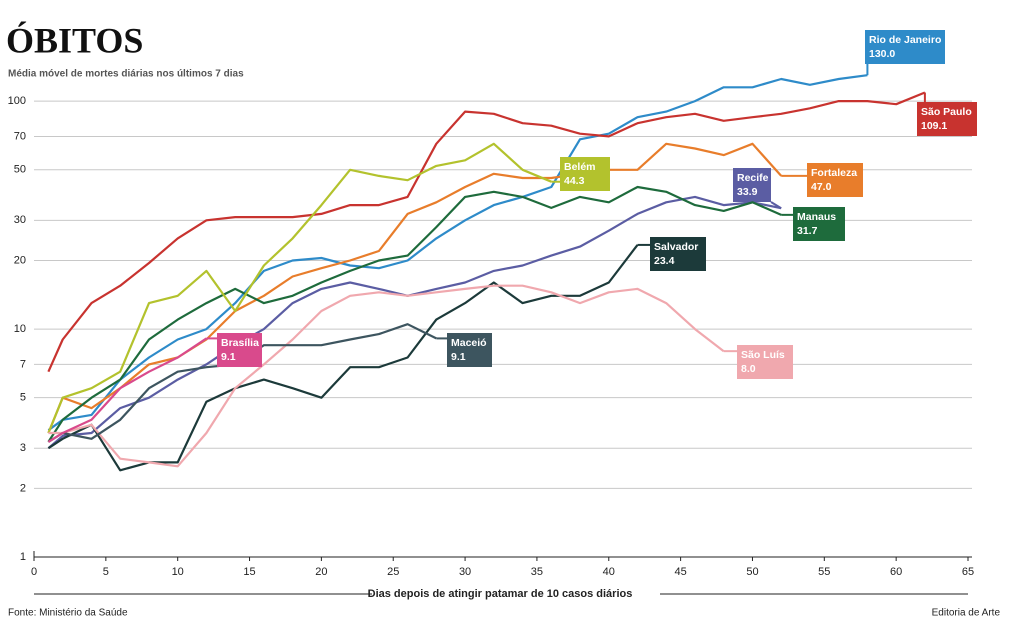 The height and width of the screenshot is (625, 1024). Describe the element at coordinates (469, 343) in the screenshot. I see `series-name: Maceió` at that location.